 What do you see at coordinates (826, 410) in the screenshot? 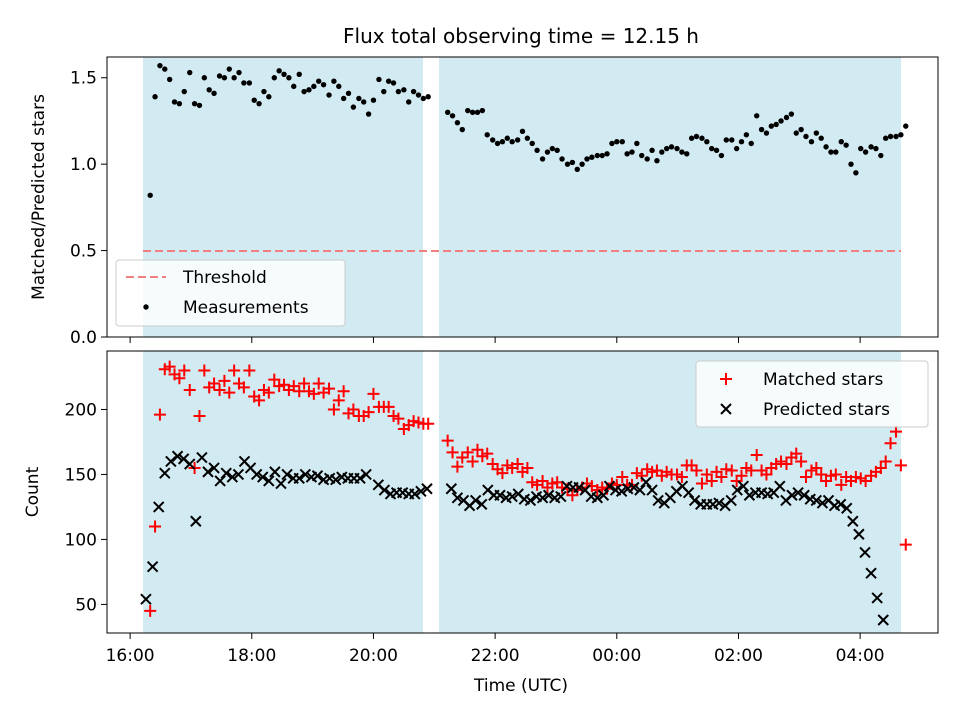
I see `legend-predicted-label: Predicted stars` at bounding box center [826, 410].